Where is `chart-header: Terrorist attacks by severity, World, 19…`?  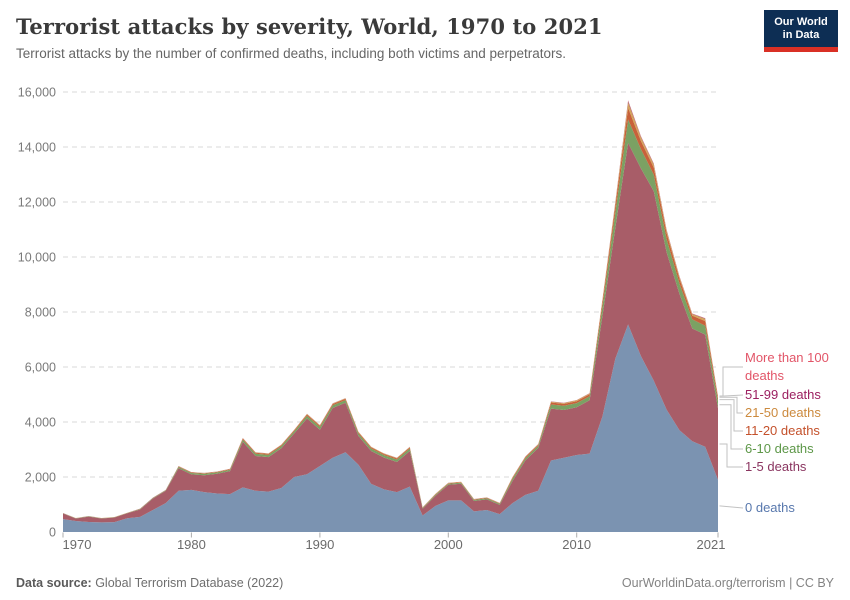
chart-header: Terrorist attacks by severity, World, 19… is located at coordinates (425, 30).